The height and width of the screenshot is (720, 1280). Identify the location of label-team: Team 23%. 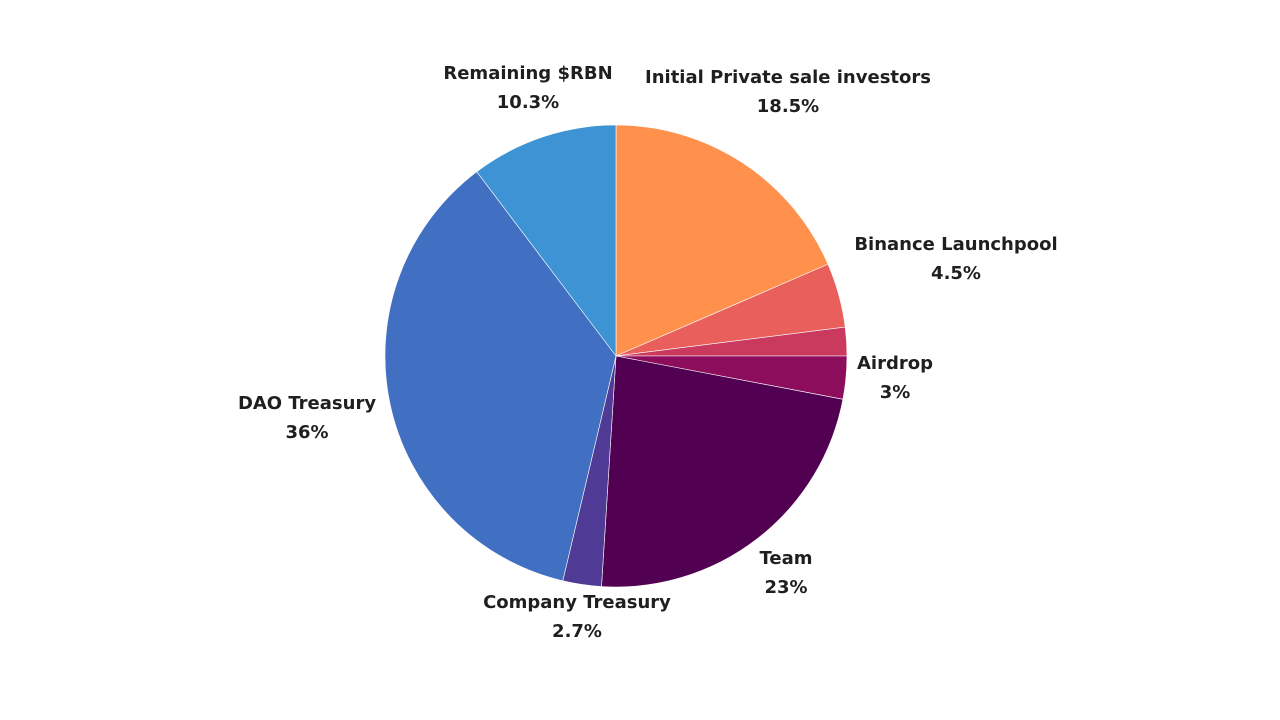
(786, 573).